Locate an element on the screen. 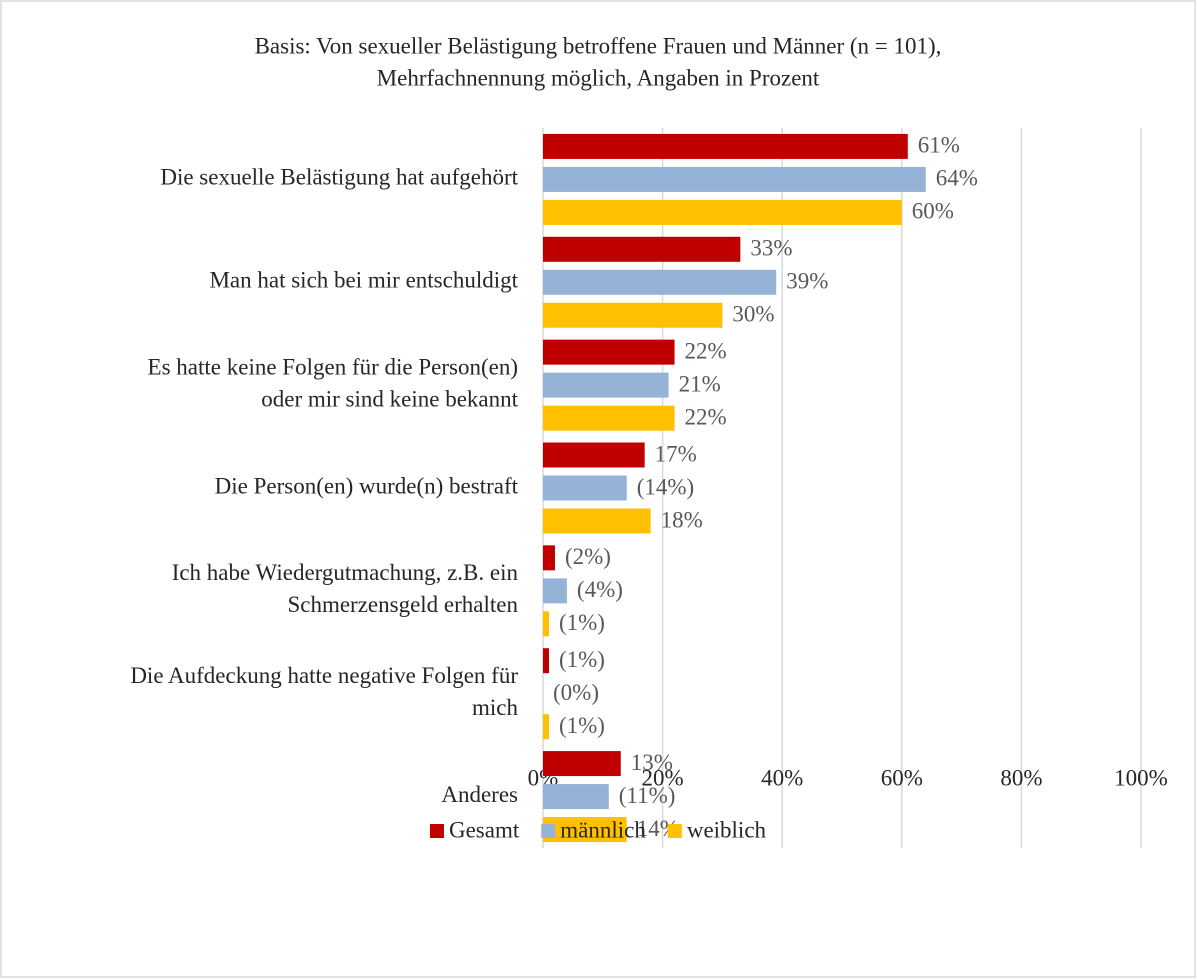 This screenshot has height=980, width=1197. legend-label: Gesamt is located at coordinates (484, 829).